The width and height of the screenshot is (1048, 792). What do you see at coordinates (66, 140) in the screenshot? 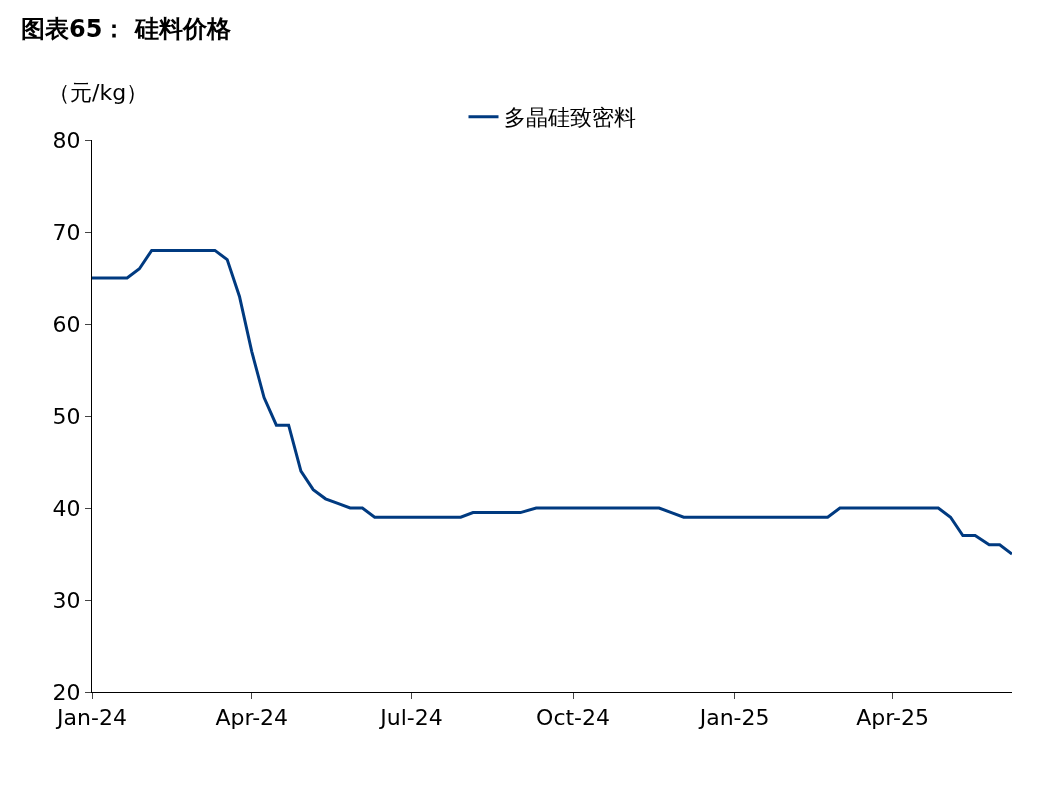
I see `y-tick-label: 80` at bounding box center [66, 140].